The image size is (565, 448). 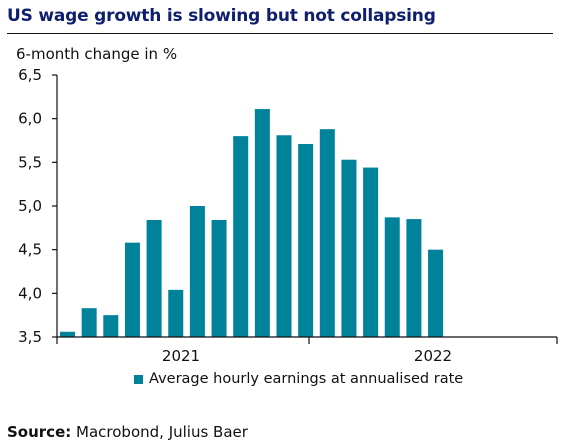 What do you see at coordinates (181, 356) in the screenshot?
I see `x-tick-label: 2021` at bounding box center [181, 356].